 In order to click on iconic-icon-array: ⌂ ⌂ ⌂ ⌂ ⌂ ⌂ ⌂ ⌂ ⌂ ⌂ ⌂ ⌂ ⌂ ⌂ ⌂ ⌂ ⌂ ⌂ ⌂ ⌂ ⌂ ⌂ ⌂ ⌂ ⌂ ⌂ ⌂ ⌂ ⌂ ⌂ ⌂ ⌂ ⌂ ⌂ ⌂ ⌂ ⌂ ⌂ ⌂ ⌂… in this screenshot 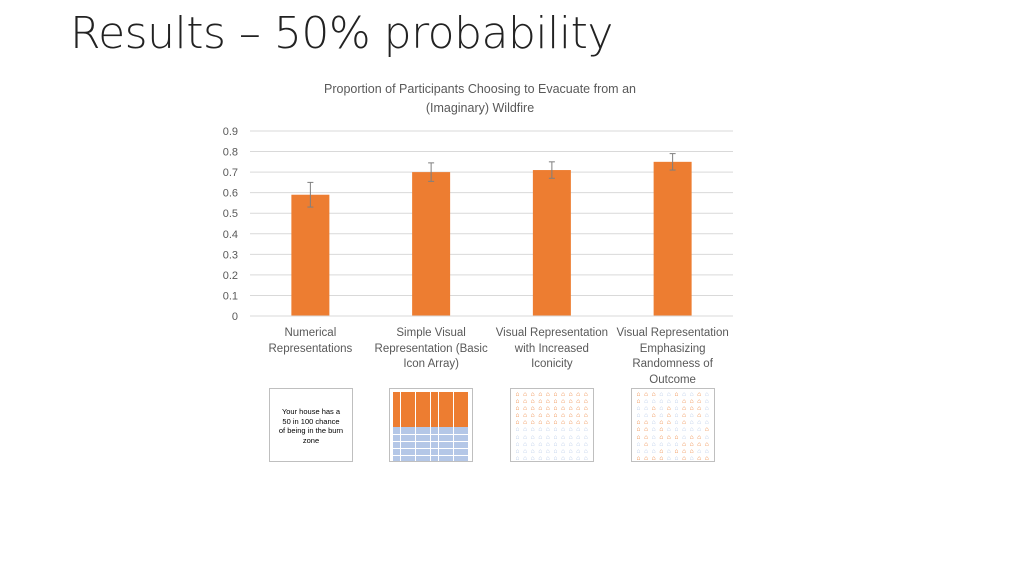, I will do `click(551, 426)`.